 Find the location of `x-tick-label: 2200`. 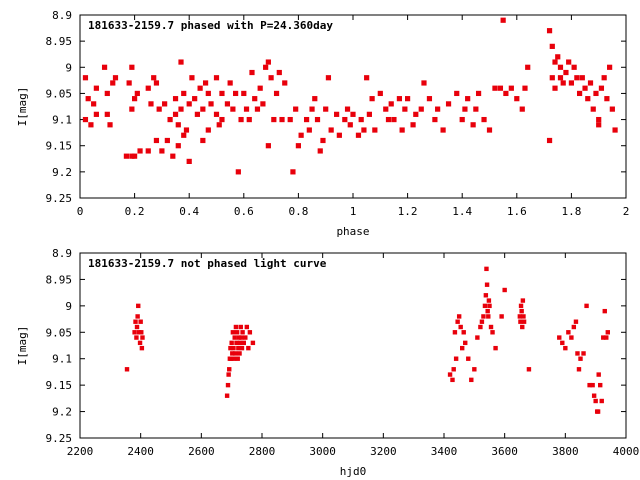

x-tick-label: 2200 is located at coordinates (80, 451).